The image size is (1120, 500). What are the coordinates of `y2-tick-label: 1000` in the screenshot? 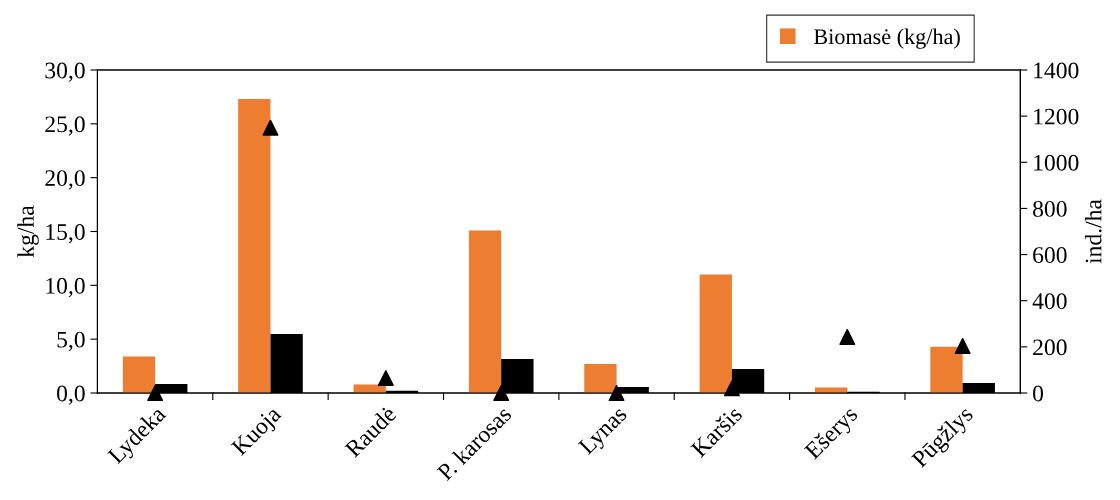 It's located at (1056, 162).